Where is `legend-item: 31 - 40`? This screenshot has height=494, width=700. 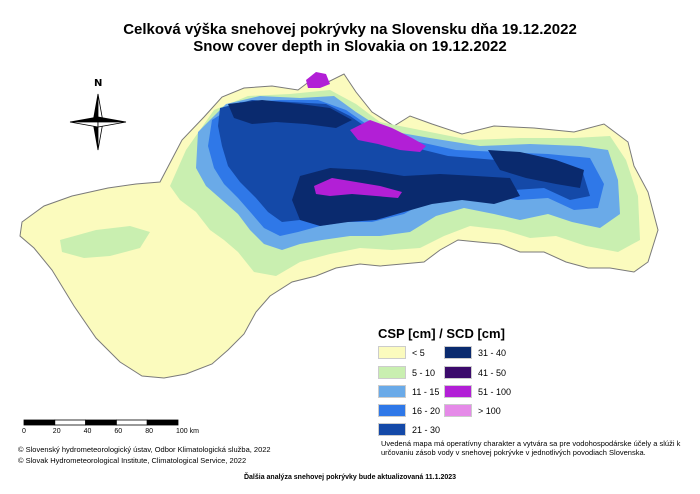
legend-item: 31 - 40 is located at coordinates (475, 352).